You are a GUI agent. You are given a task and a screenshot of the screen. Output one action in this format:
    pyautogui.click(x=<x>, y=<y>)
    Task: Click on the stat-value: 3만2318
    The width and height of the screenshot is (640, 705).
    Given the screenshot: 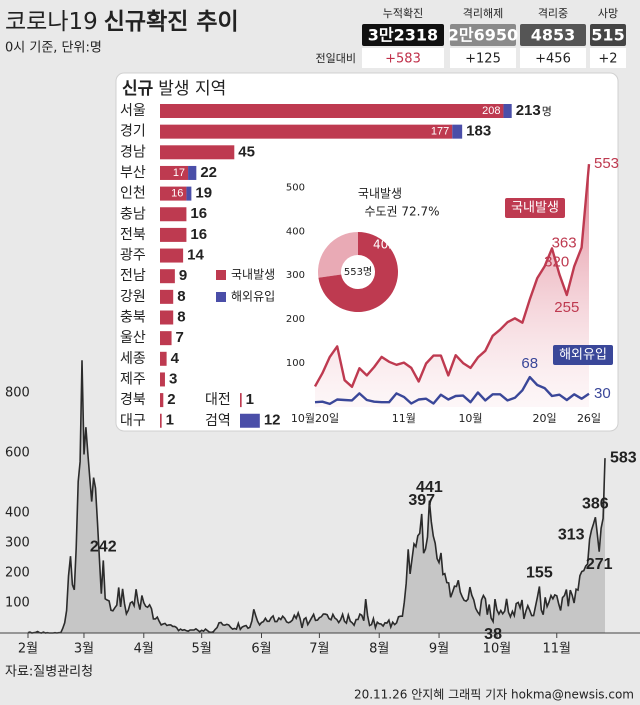 What is the action you would take?
    pyautogui.click(x=403, y=35)
    